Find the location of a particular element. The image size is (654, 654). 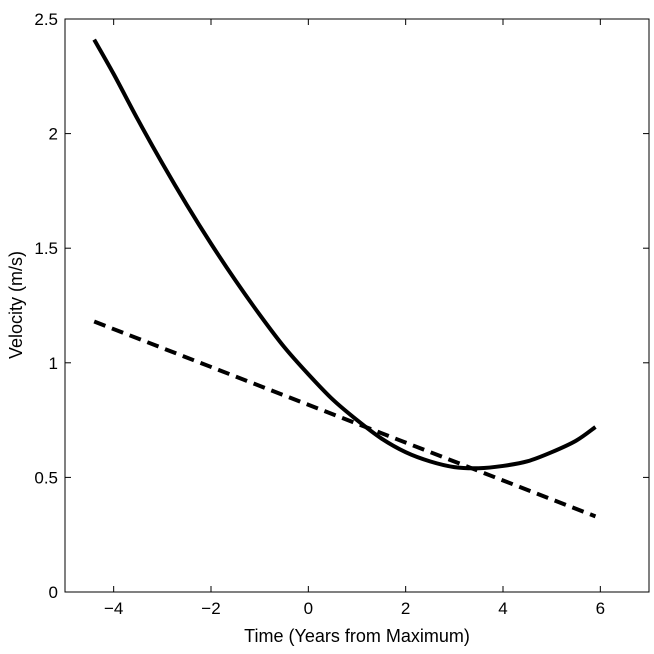

y-tick-label: 1.5 is located at coordinates (46, 248).